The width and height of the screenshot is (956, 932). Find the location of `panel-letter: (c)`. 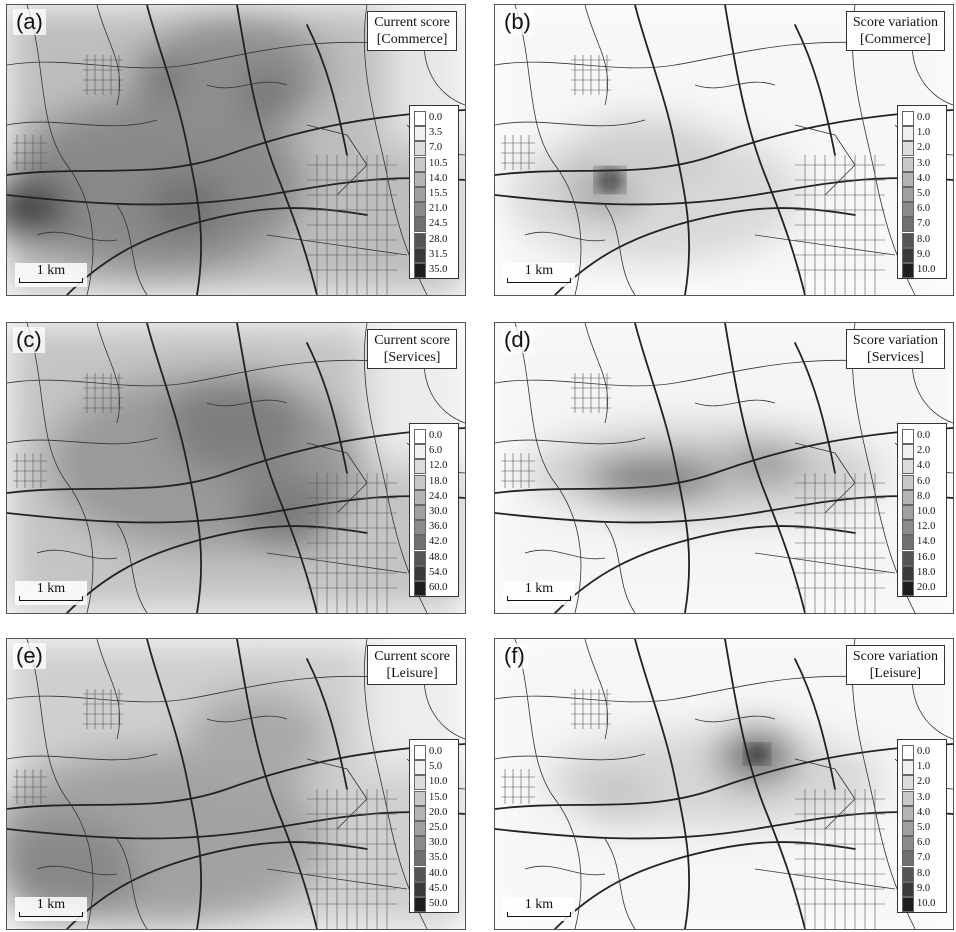

panel-letter: (c) is located at coordinates (29, 340).